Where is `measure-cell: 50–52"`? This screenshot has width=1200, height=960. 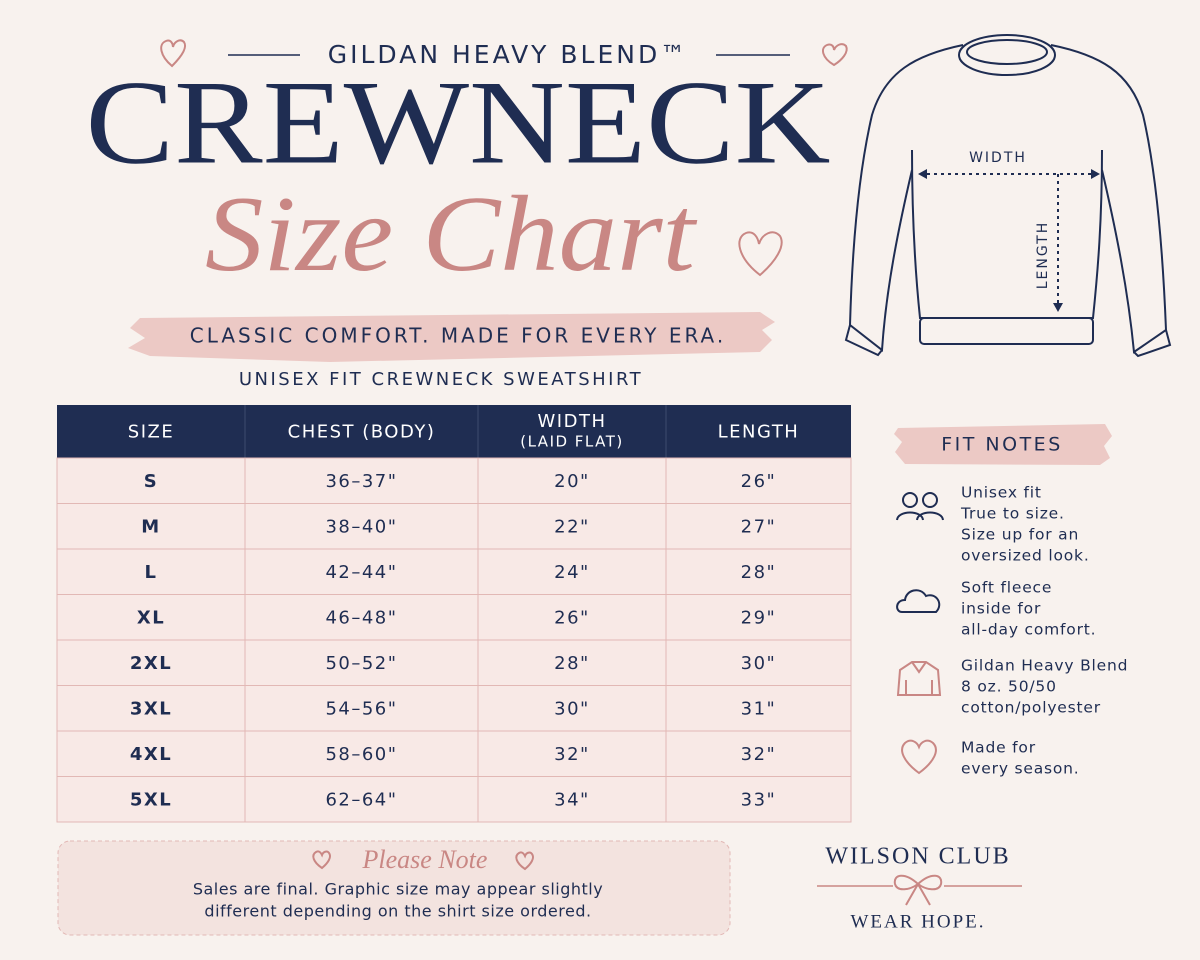
measure-cell: 50–52" is located at coordinates (361, 663).